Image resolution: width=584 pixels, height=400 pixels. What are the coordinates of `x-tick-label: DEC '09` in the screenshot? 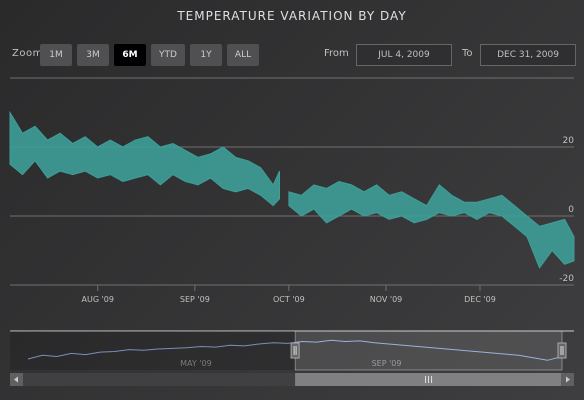 It's located at (480, 299).